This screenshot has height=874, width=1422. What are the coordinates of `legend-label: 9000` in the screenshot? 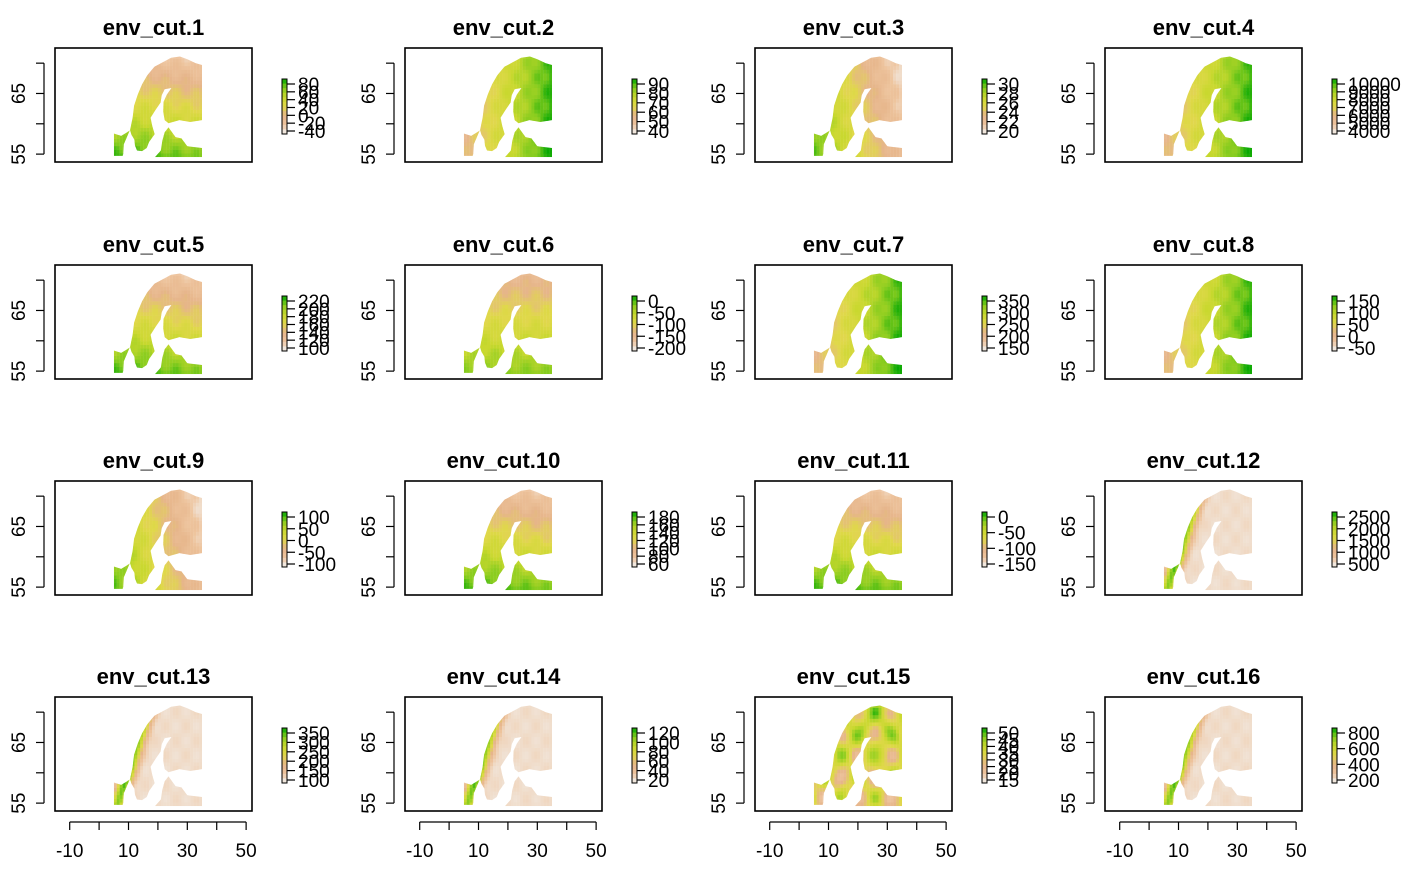 It's located at (1369, 93).